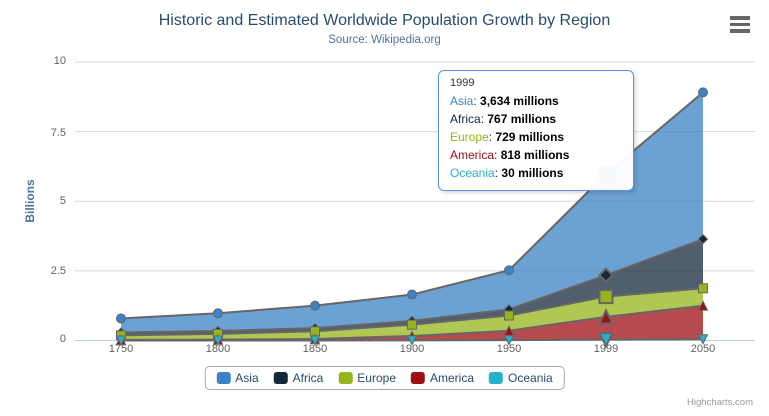 This screenshot has width=769, height=416. I want to click on x-tick-label: 2050, so click(703, 349).